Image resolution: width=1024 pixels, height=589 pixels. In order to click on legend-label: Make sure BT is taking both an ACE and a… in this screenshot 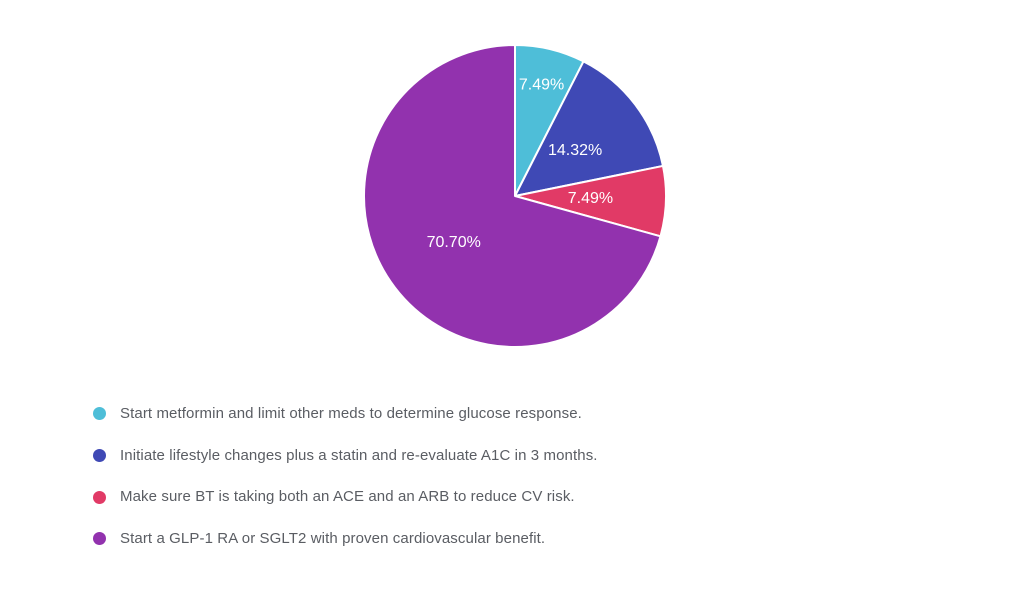, I will do `click(347, 497)`.